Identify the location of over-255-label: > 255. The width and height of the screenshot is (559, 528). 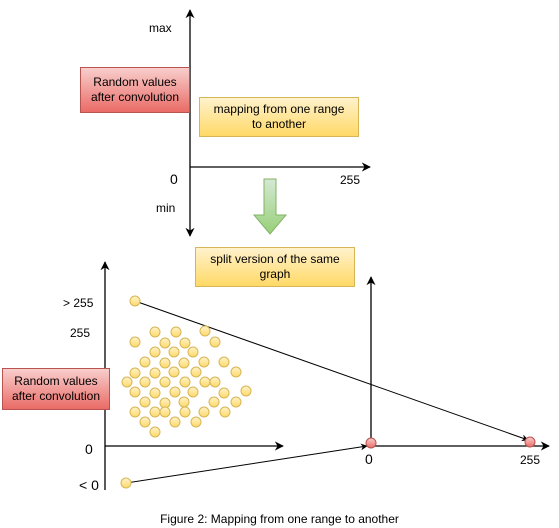
(78, 303).